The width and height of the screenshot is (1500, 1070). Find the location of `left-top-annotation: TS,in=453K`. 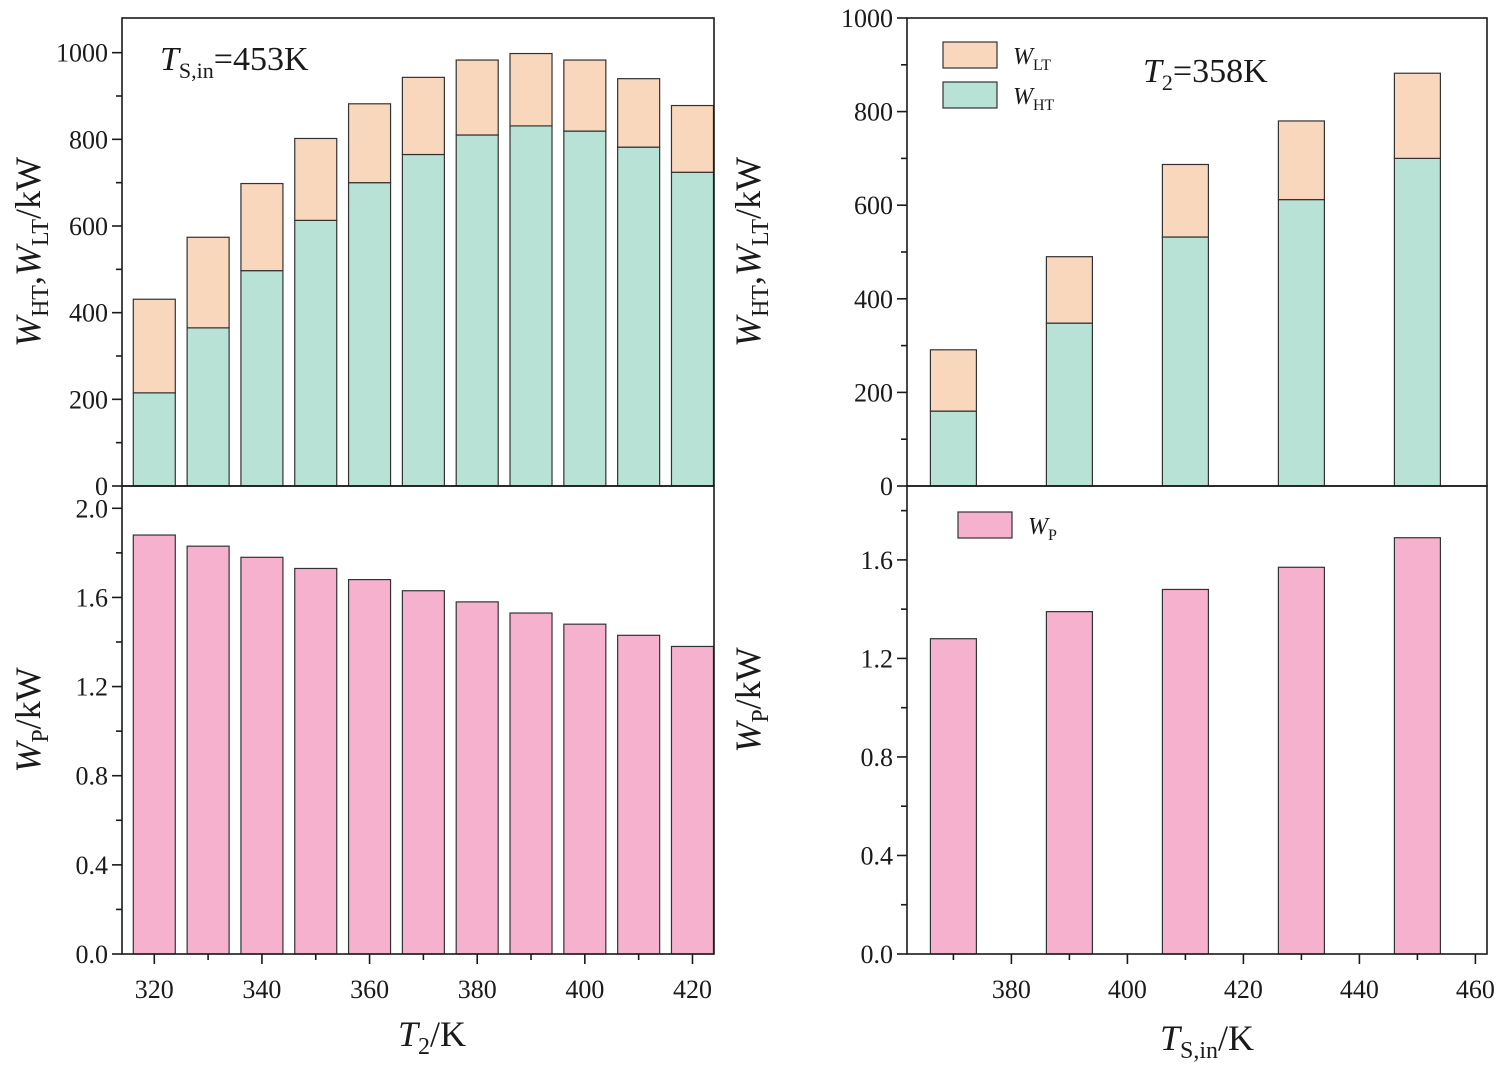

left-top-annotation: TS,in=453K is located at coordinates (234, 62).